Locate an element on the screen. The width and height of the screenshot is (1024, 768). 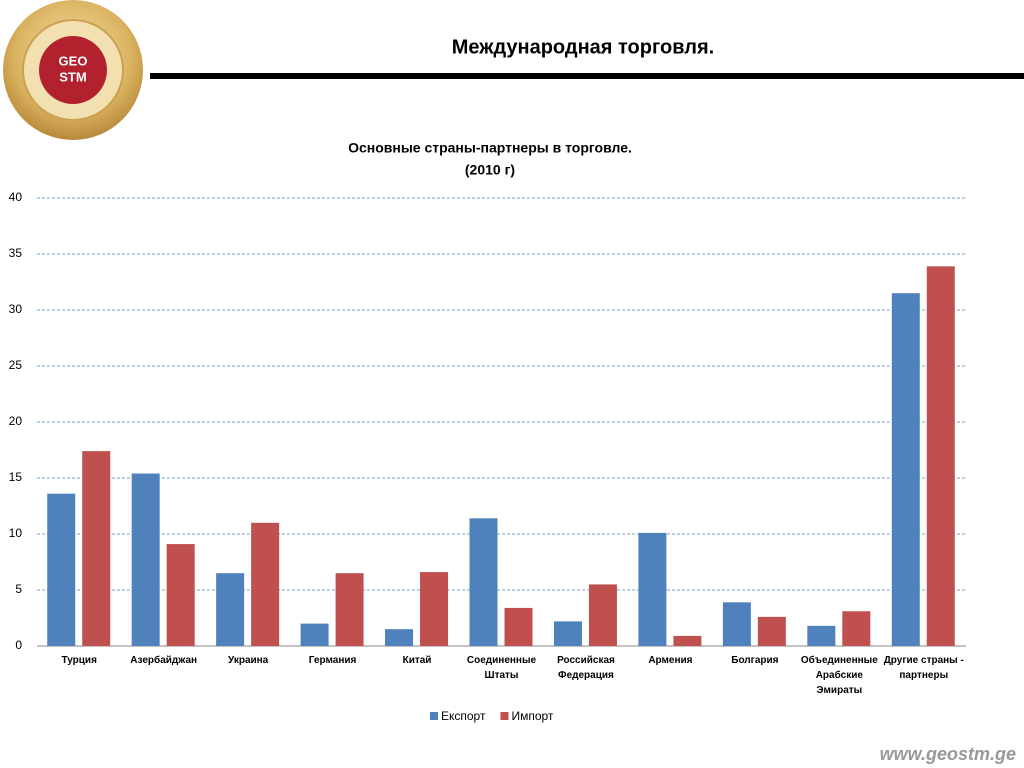
page-title: Международная торговля. is located at coordinates (583, 47).